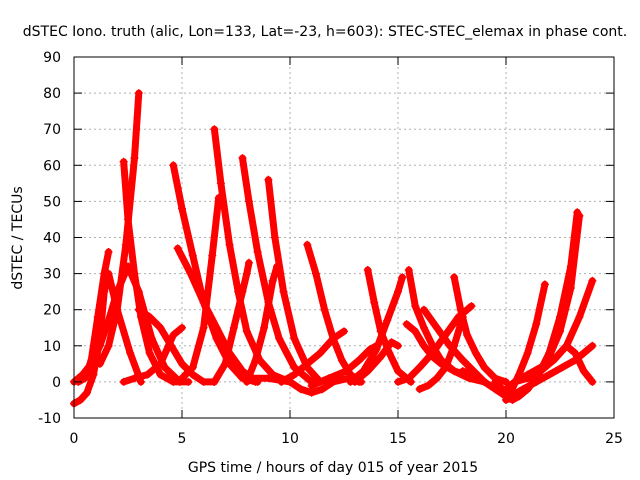  I want to click on y-tick-label: -10, so click(49, 419).